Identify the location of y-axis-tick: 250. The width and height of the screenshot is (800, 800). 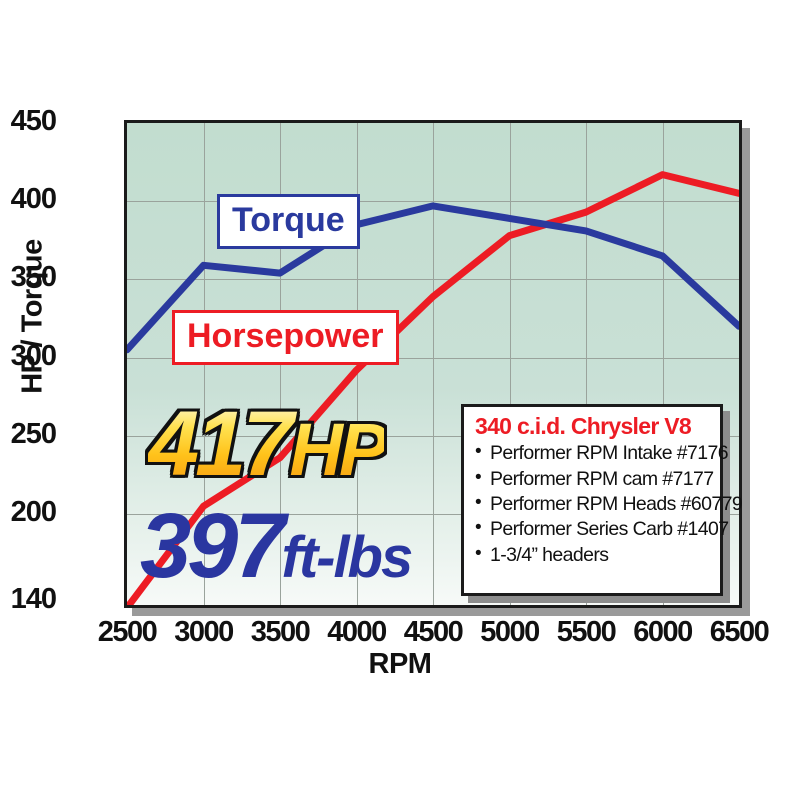
(33, 433).